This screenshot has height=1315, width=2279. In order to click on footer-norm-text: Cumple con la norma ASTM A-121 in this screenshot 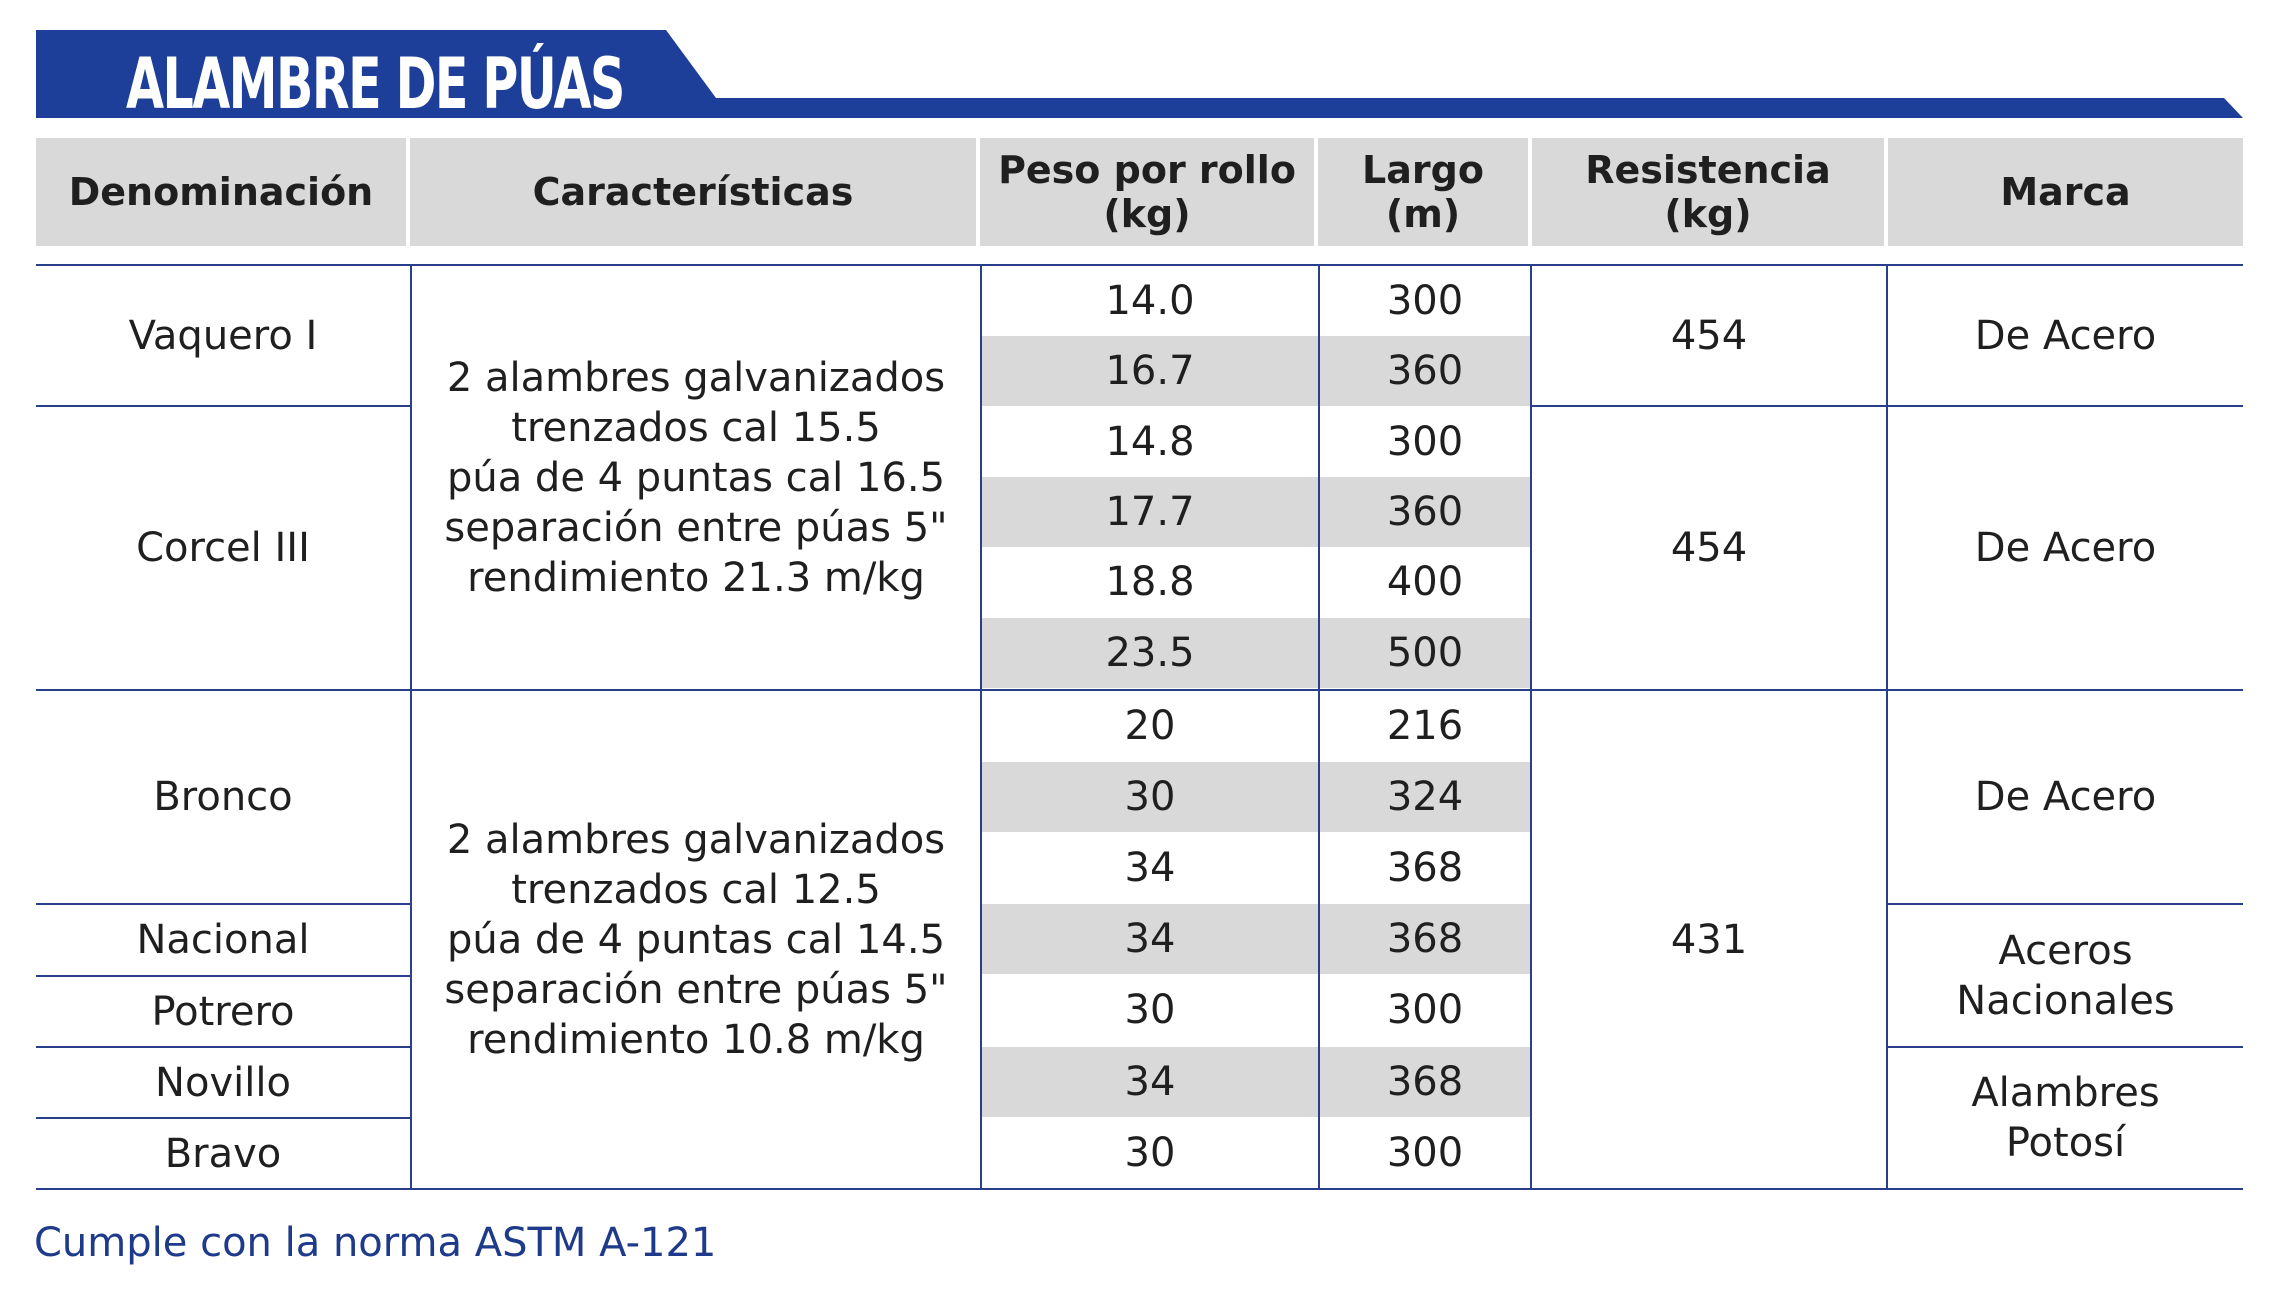, I will do `click(375, 1243)`.